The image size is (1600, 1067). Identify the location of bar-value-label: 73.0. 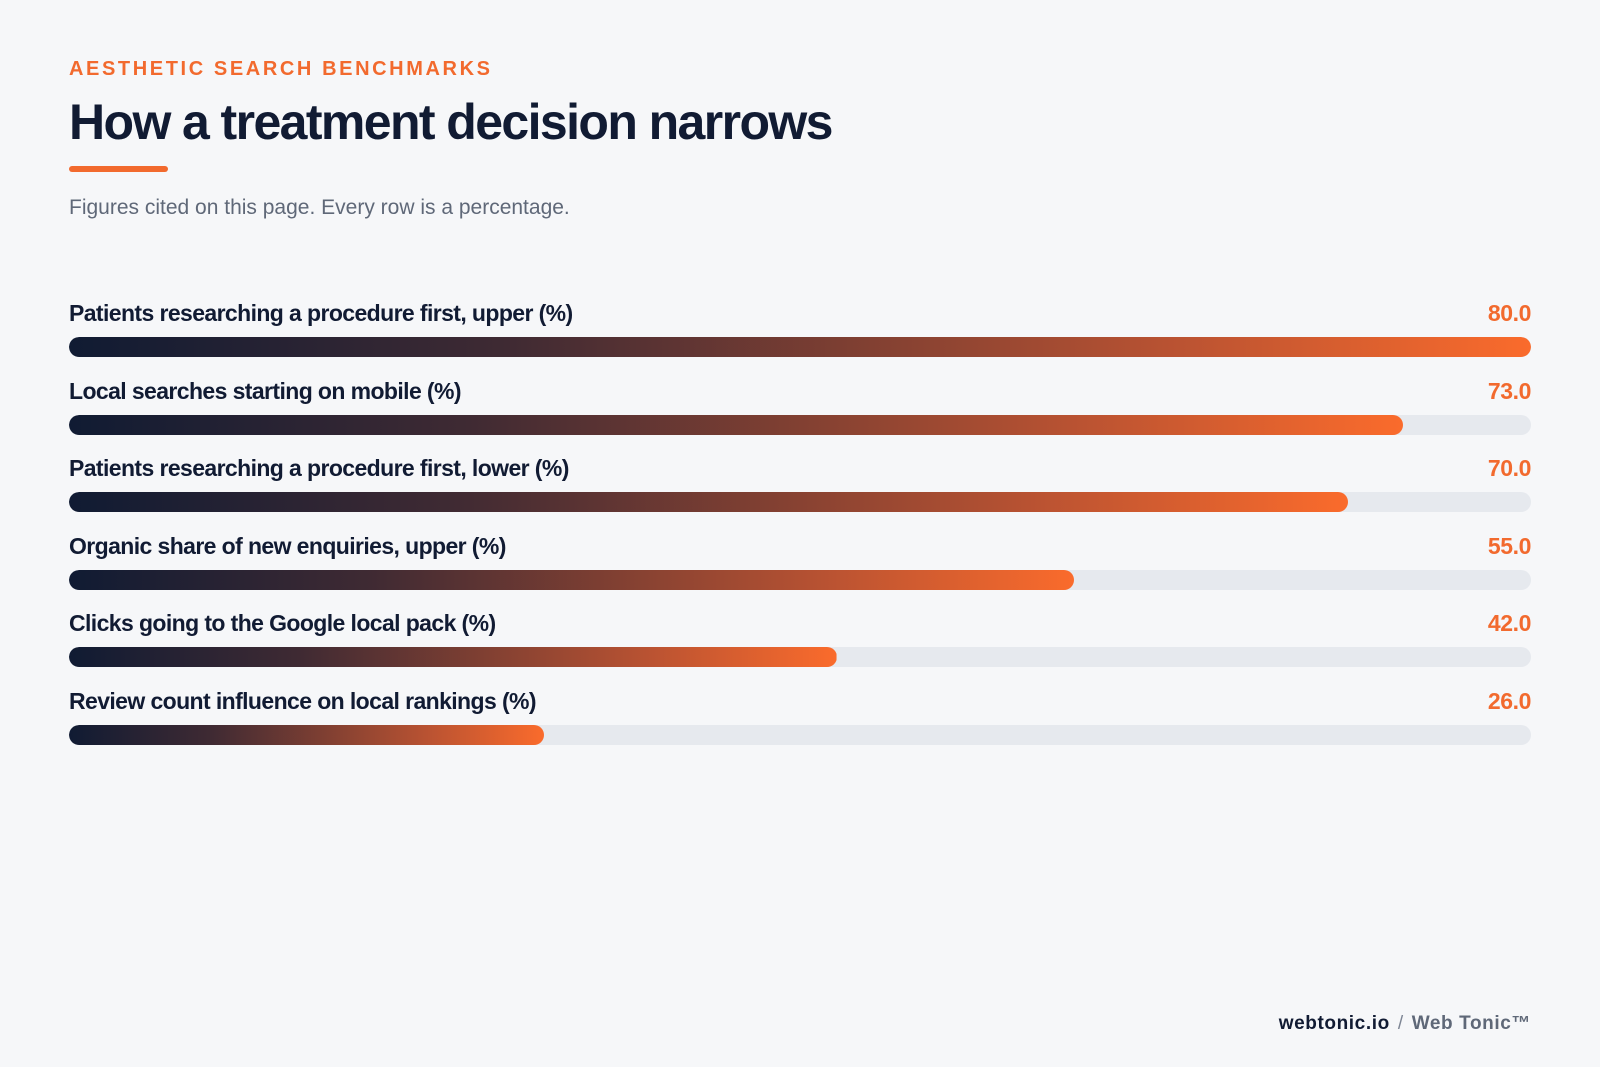
(1509, 390).